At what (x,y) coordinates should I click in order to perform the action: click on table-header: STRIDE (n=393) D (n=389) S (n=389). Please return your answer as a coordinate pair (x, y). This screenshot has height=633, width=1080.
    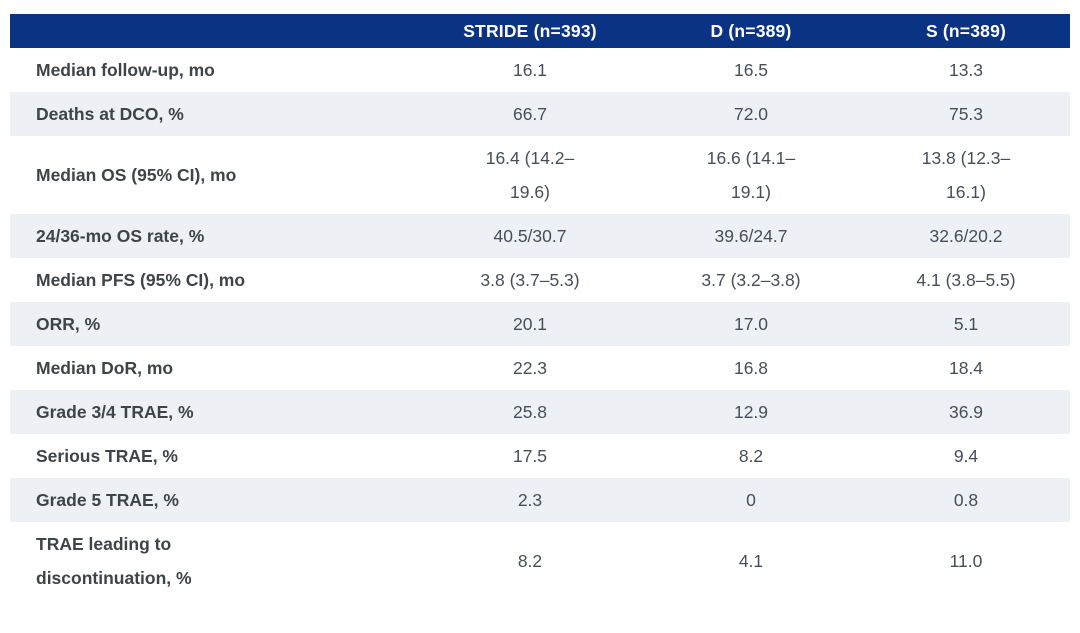
    Looking at the image, I should click on (540, 31).